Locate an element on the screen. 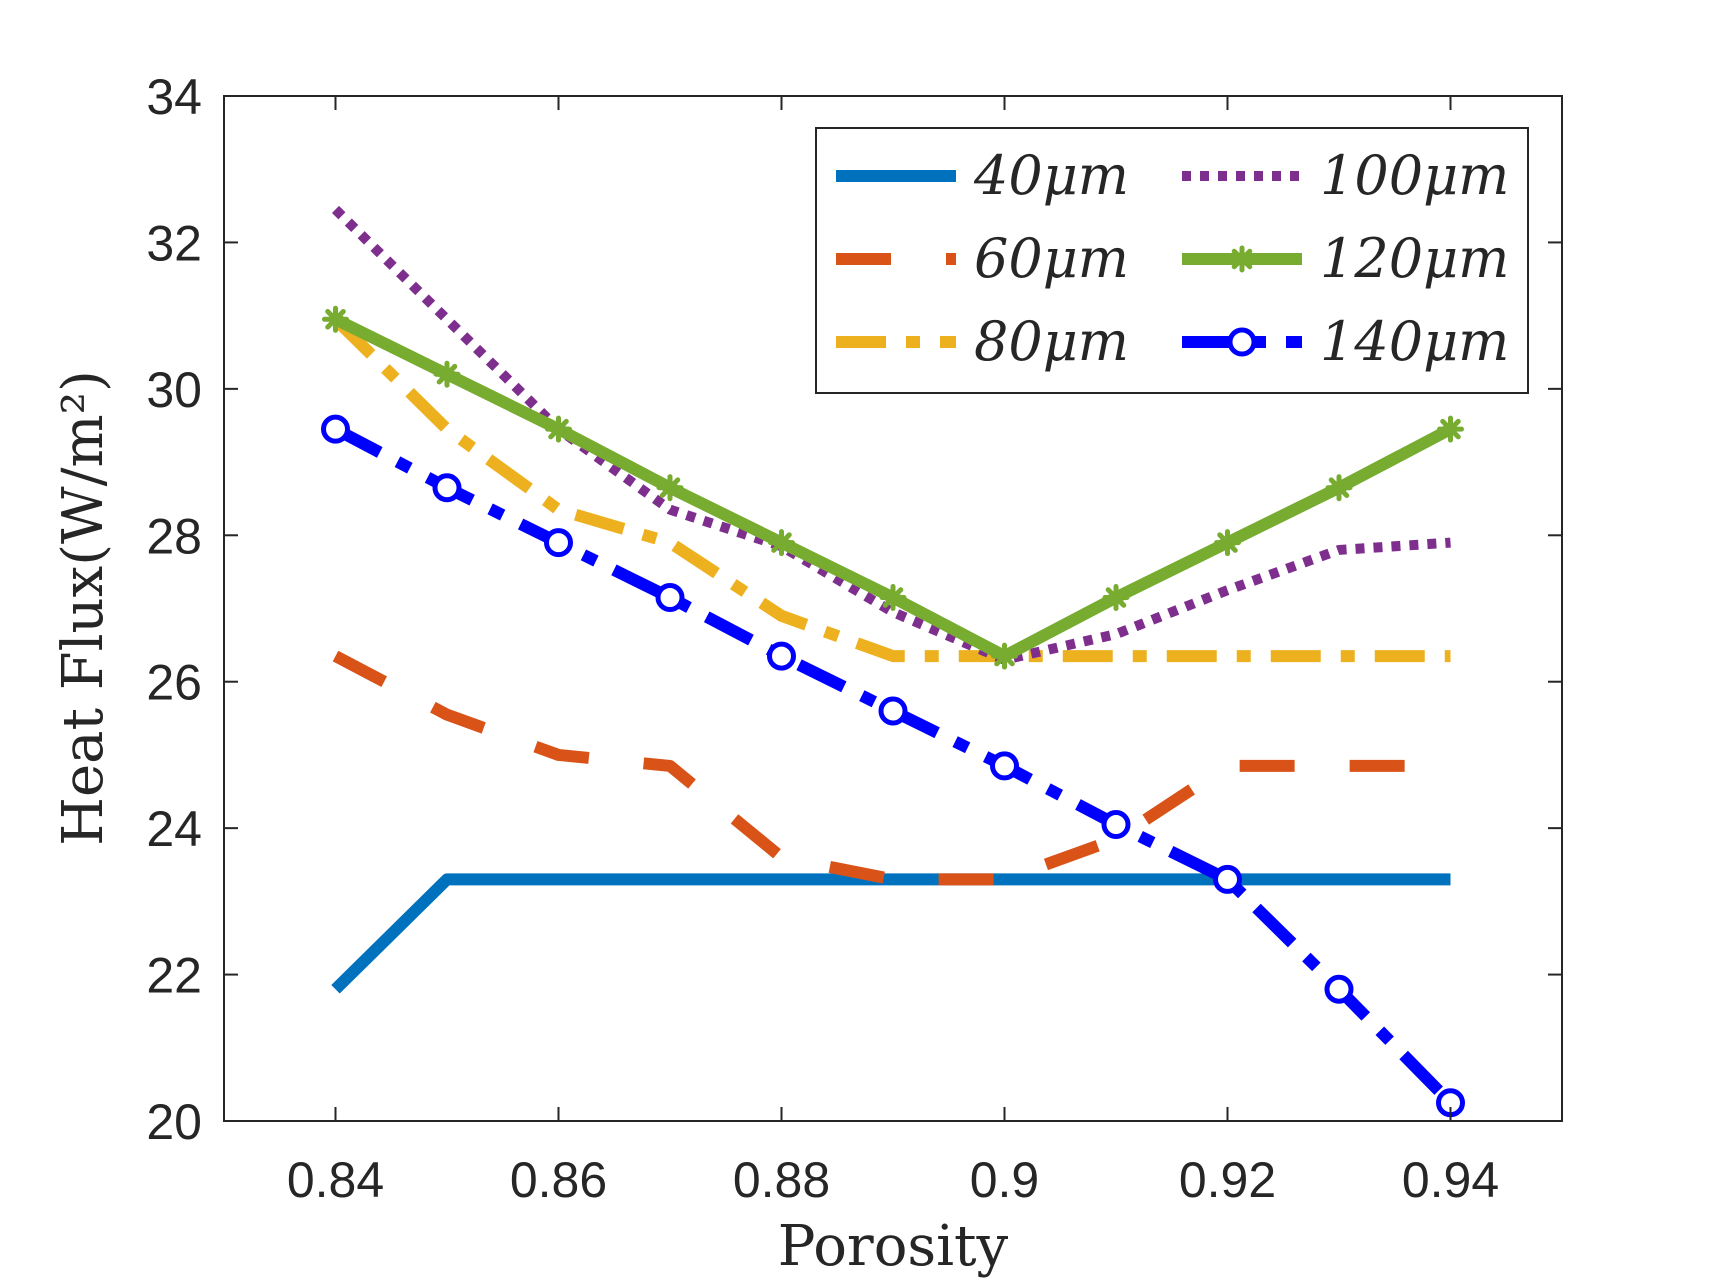  legend: 40μm 60μm 80μm 100μm 120μm 140μm is located at coordinates (1172, 260).